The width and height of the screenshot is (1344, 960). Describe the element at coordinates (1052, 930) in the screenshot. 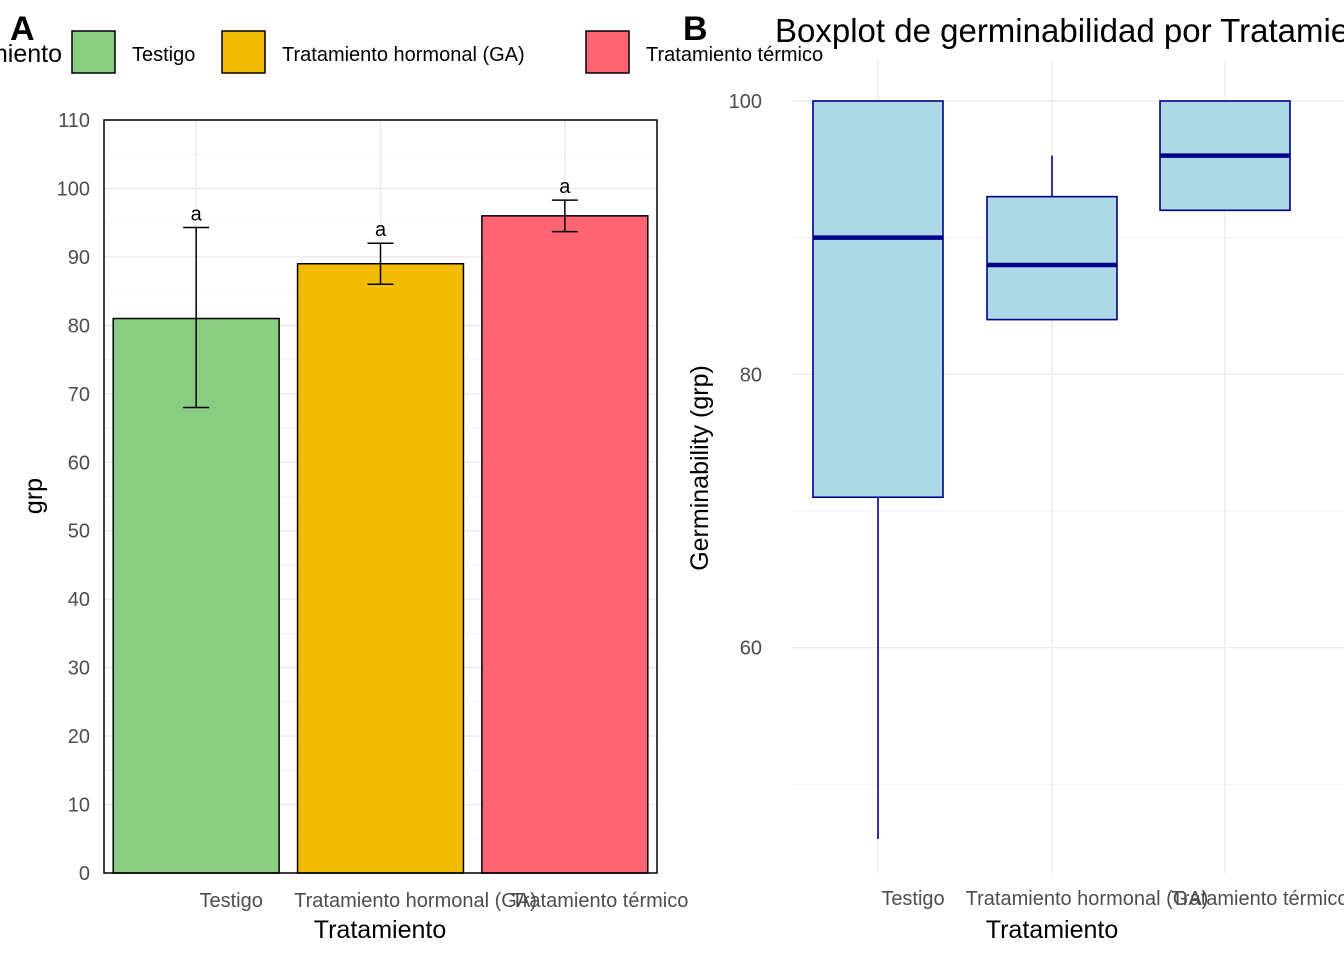

I see `boxplot-x-title: Tratamiento` at that location.